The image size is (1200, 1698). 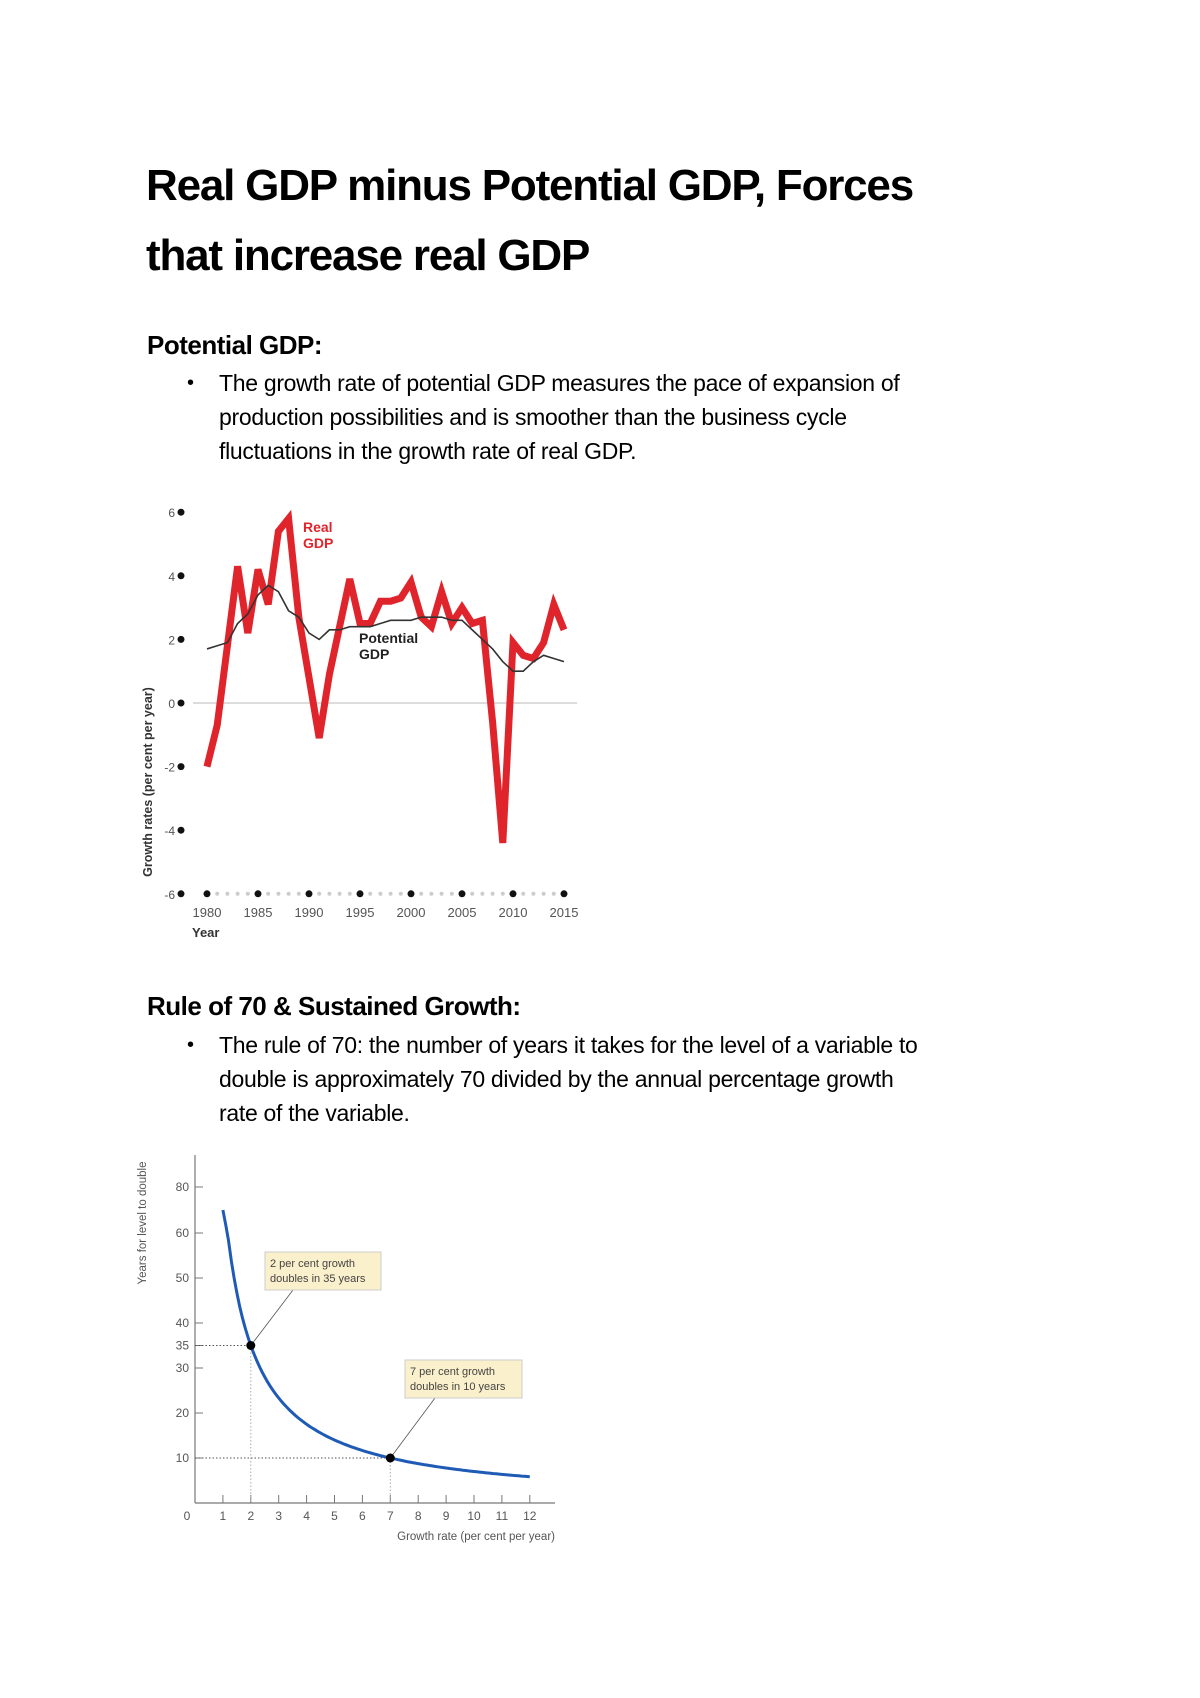 I want to click on x-tick-label: 1990, so click(x=309, y=912).